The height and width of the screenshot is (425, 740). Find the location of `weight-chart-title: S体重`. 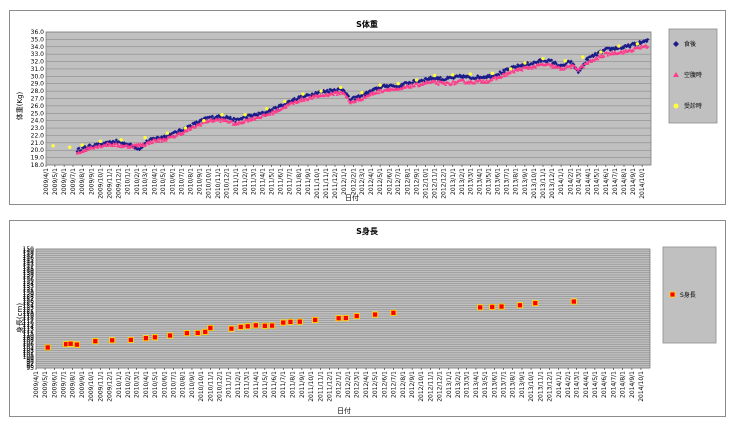

weight-chart-title: S体重 is located at coordinates (367, 24).